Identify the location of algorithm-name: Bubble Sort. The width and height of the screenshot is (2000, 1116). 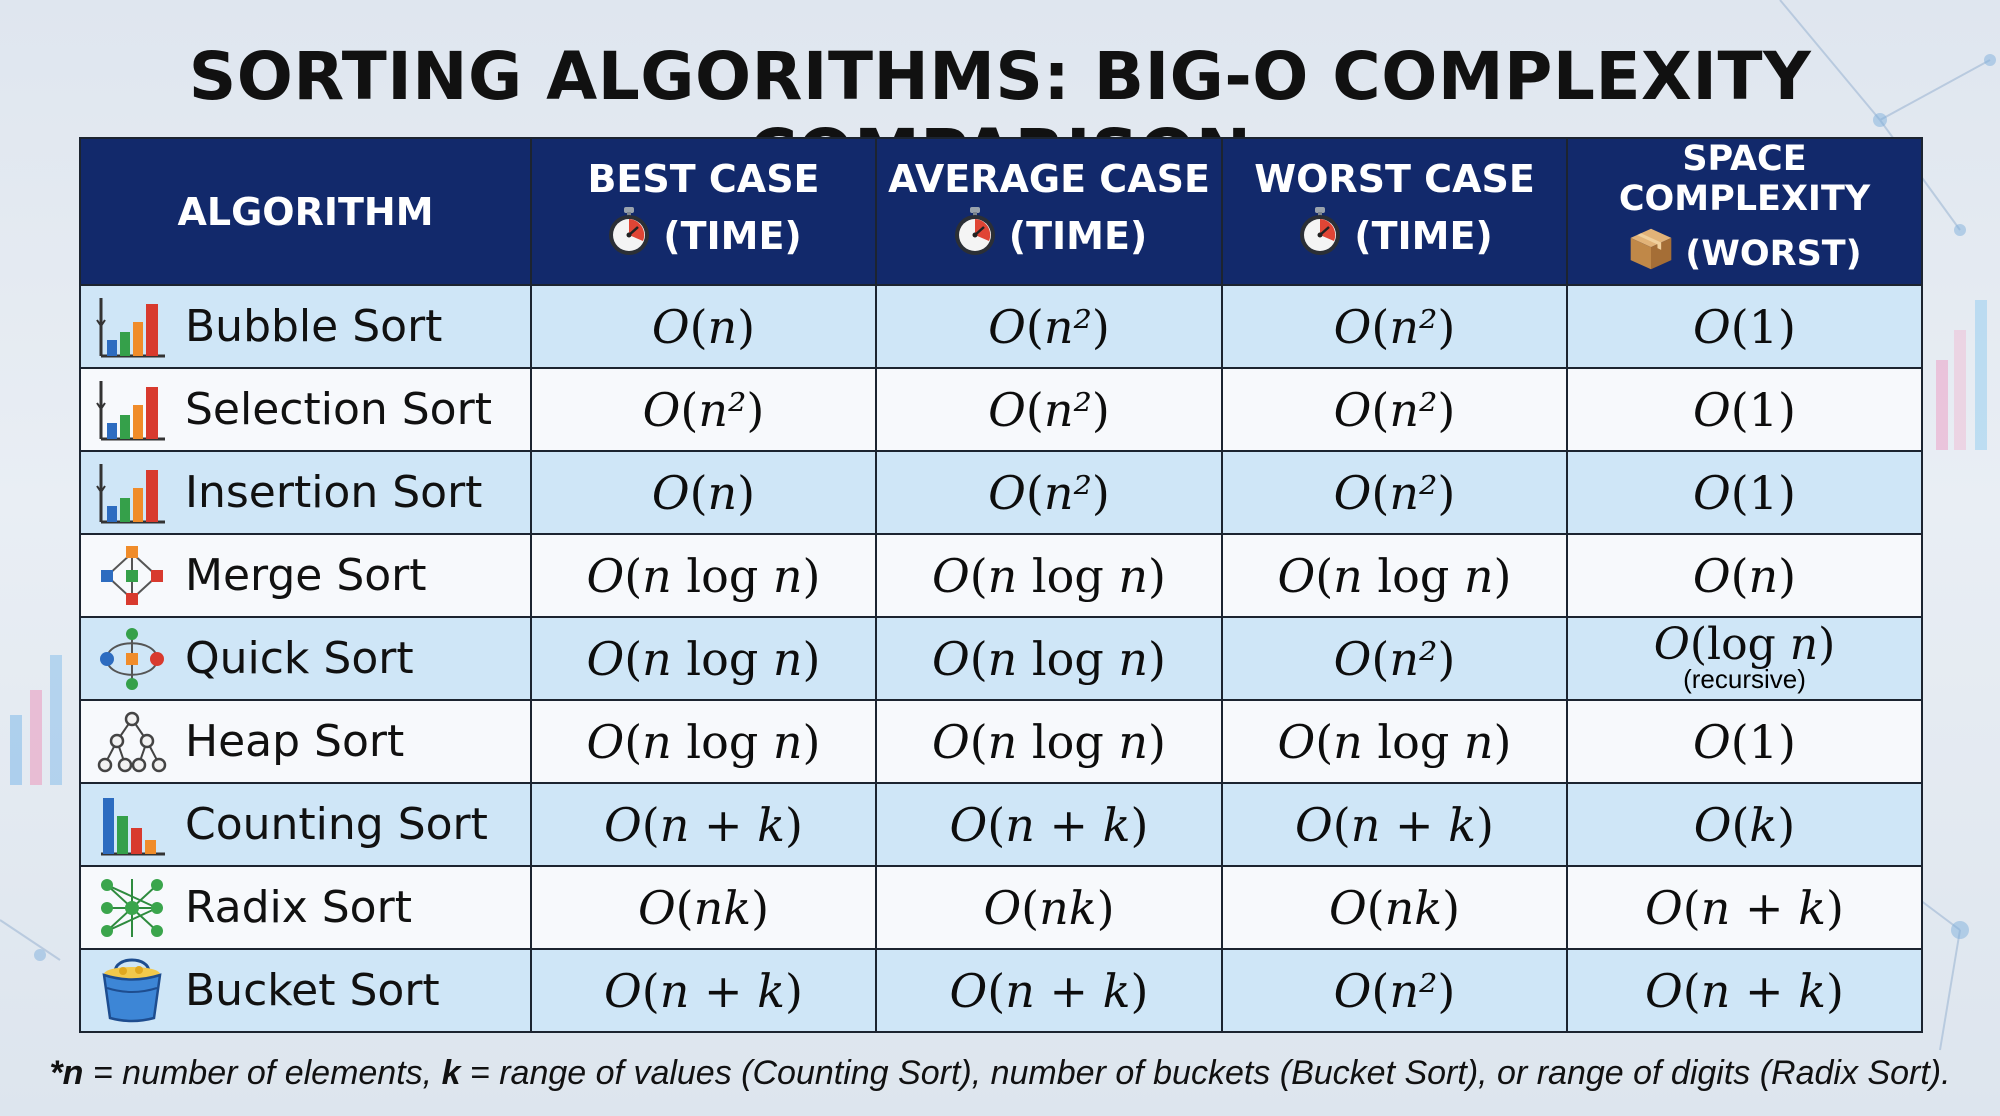
(314, 326).